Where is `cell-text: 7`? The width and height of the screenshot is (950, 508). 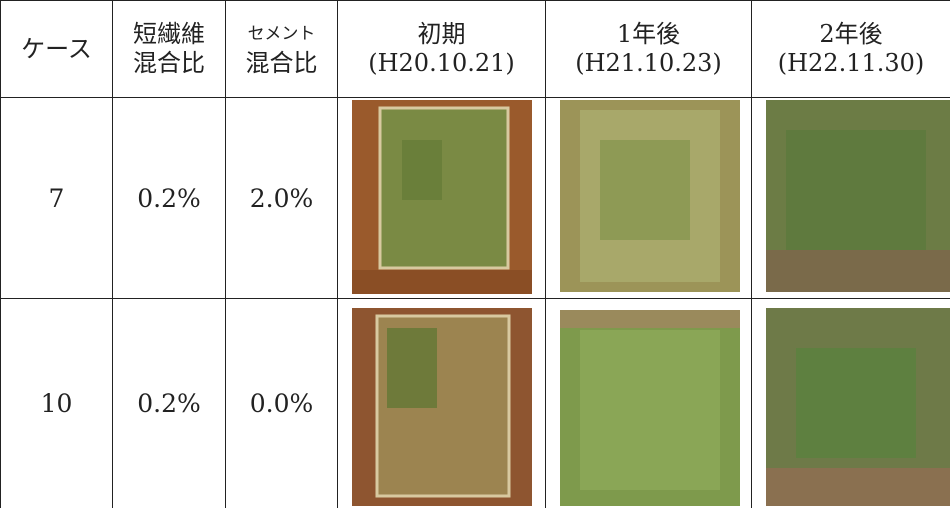
cell-text: 7 is located at coordinates (56, 198).